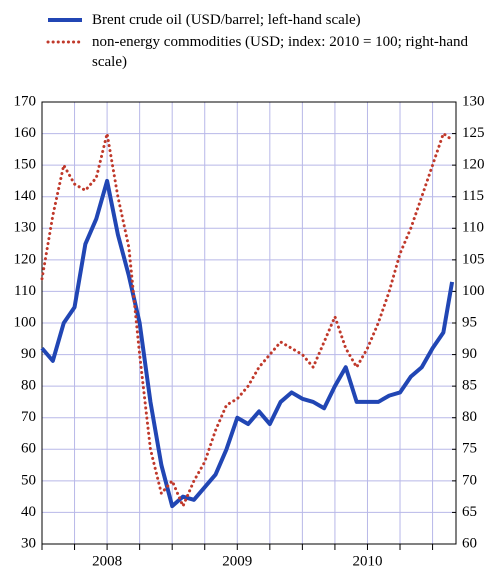 This screenshot has width=495, height=571. I want to click on y-tick-label: 150, so click(25, 165).